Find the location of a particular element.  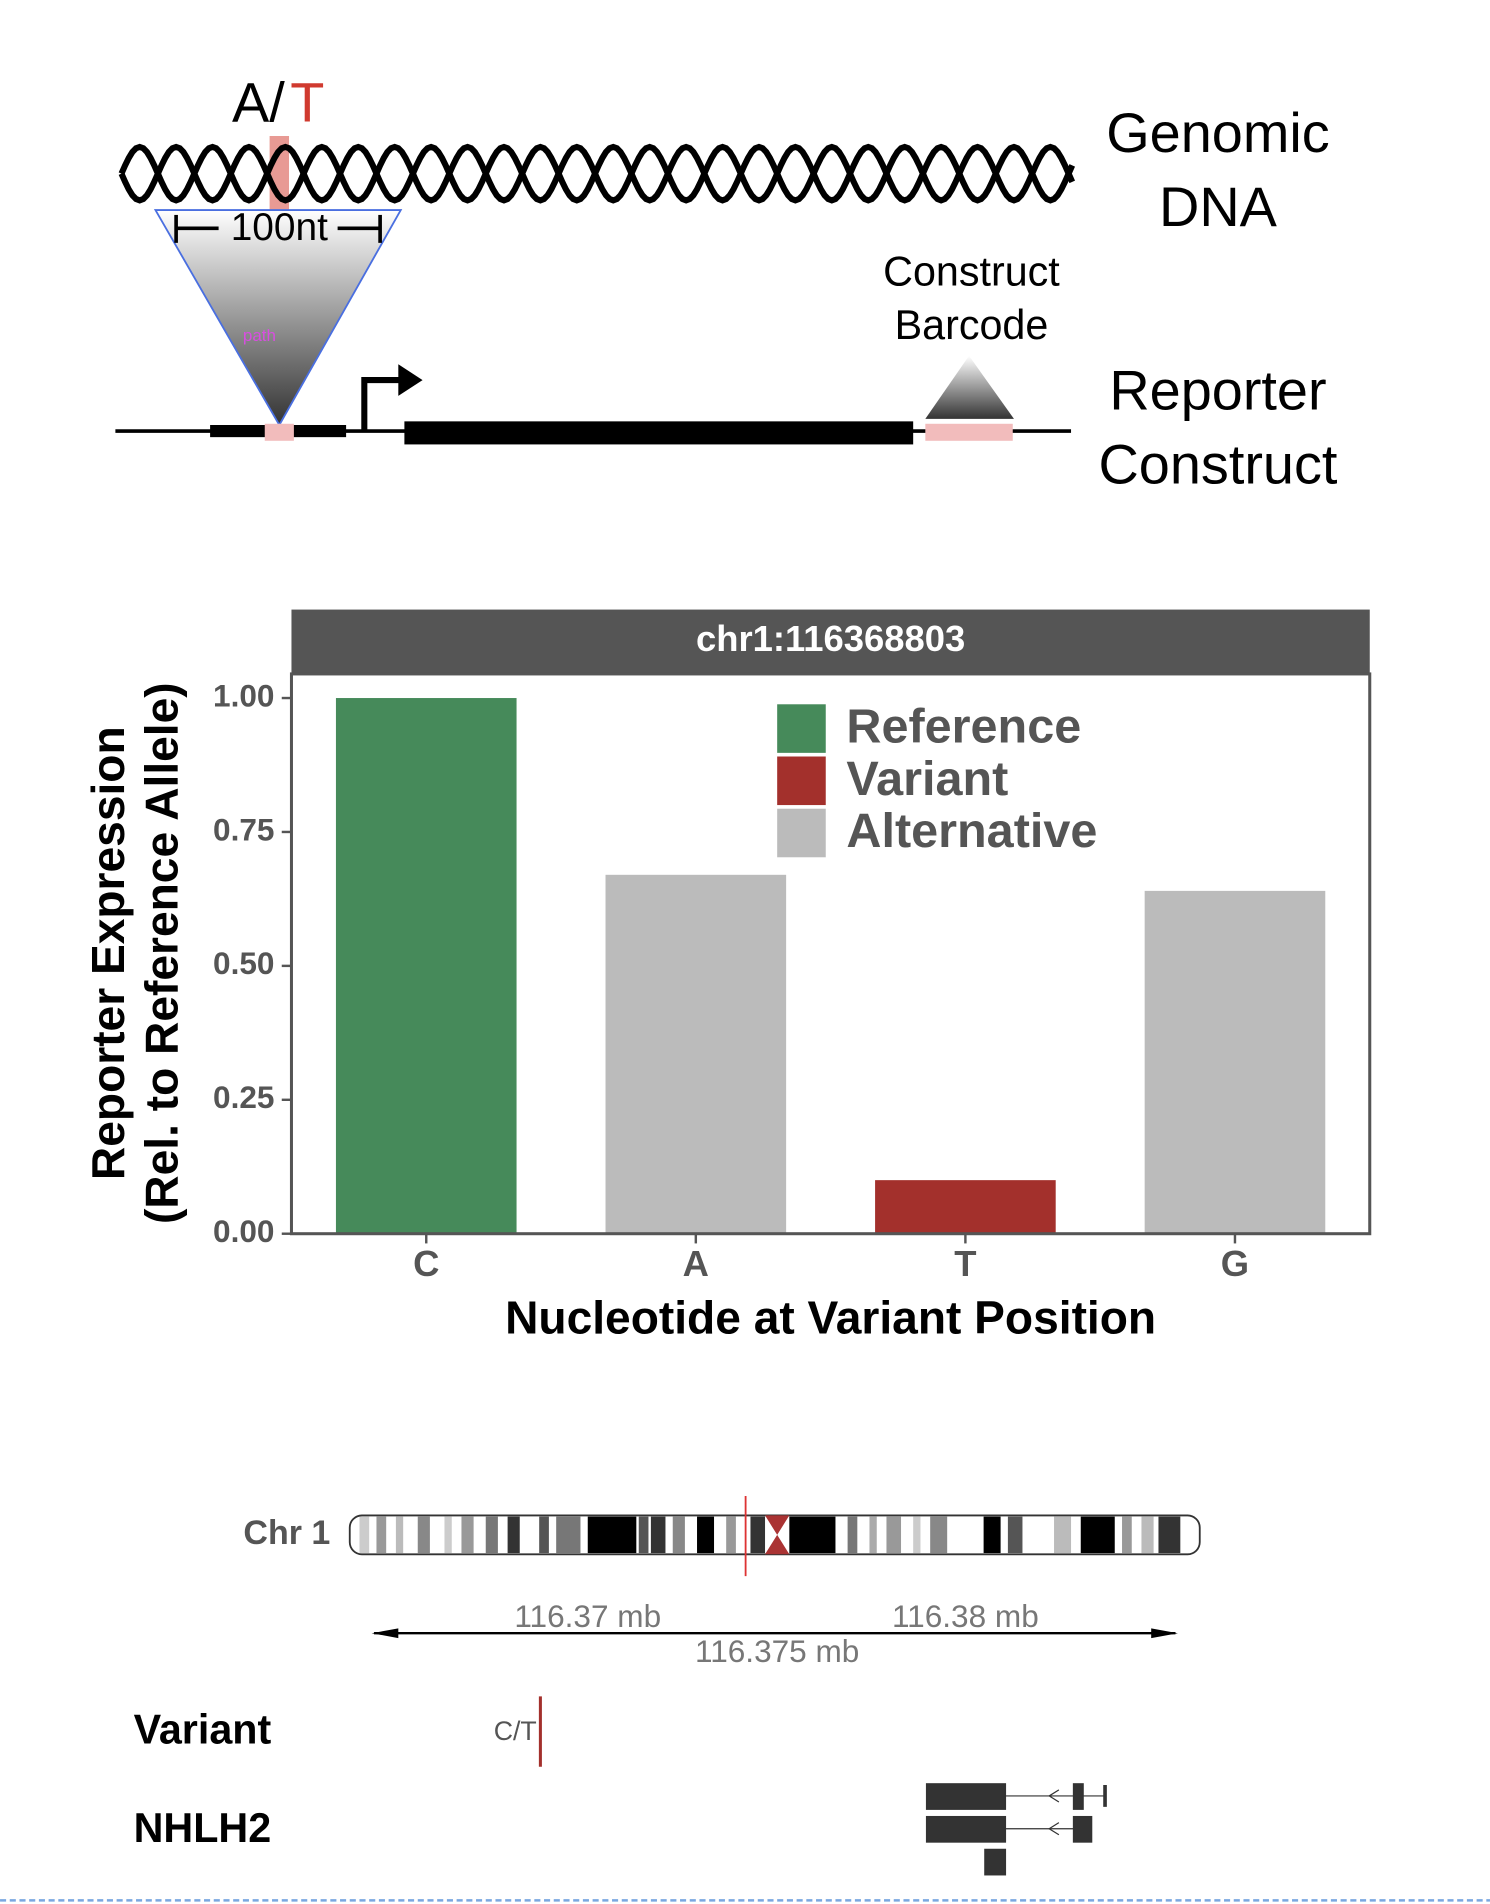

barcode-site is located at coordinates (969, 432).